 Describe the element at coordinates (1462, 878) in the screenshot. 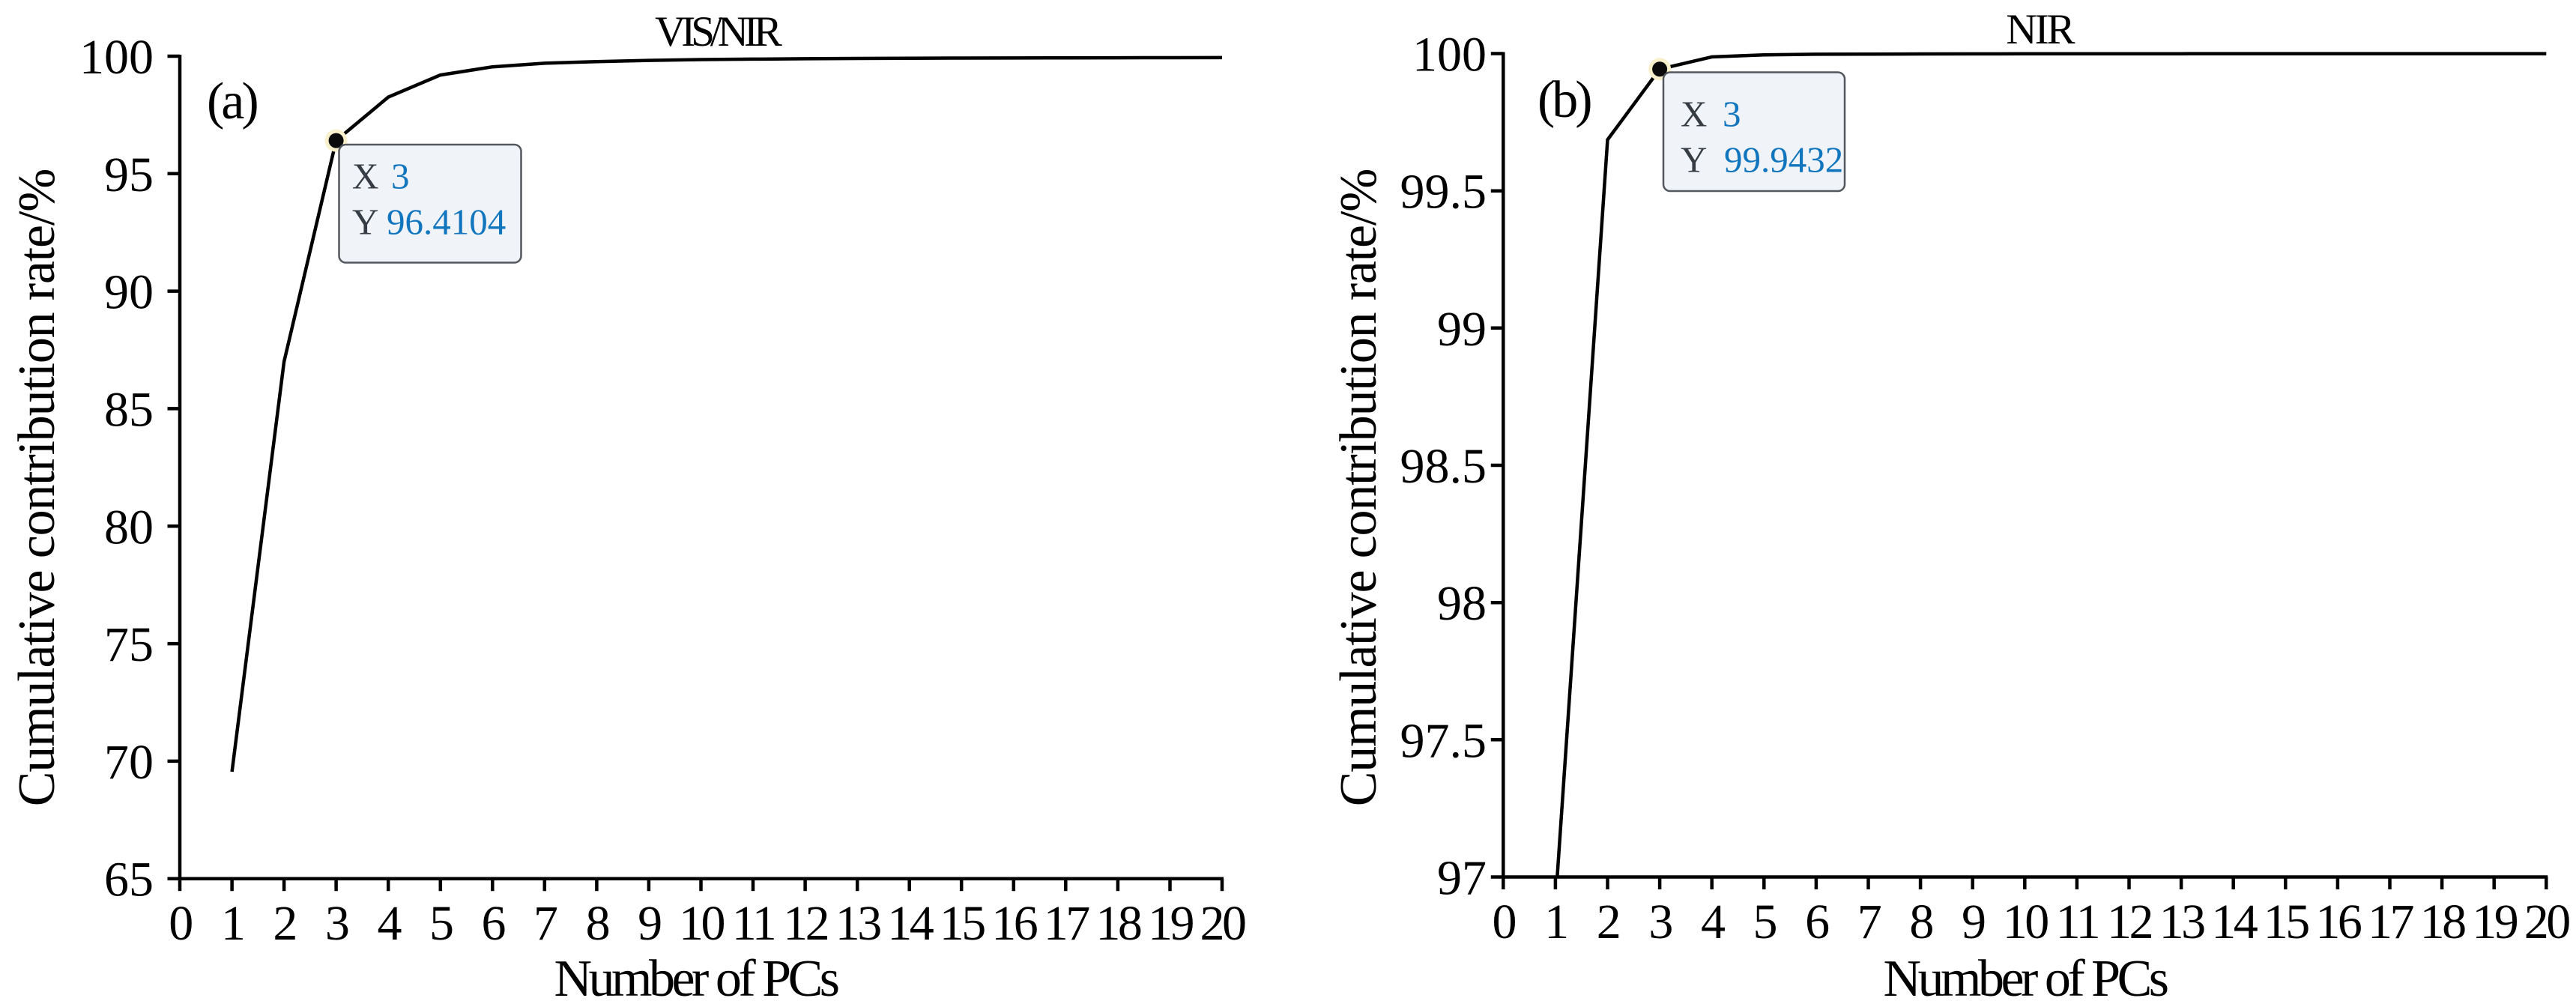

I see `svg-text: 97` at that location.